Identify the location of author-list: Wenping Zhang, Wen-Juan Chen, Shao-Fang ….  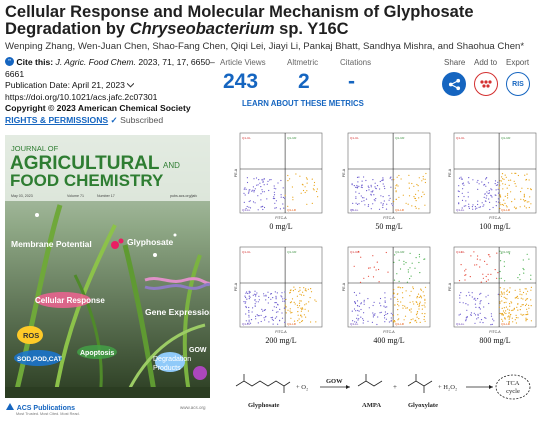
(265, 46).